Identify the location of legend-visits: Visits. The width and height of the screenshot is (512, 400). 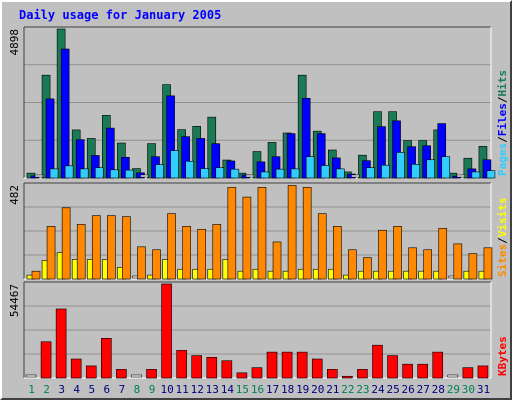
(502, 218).